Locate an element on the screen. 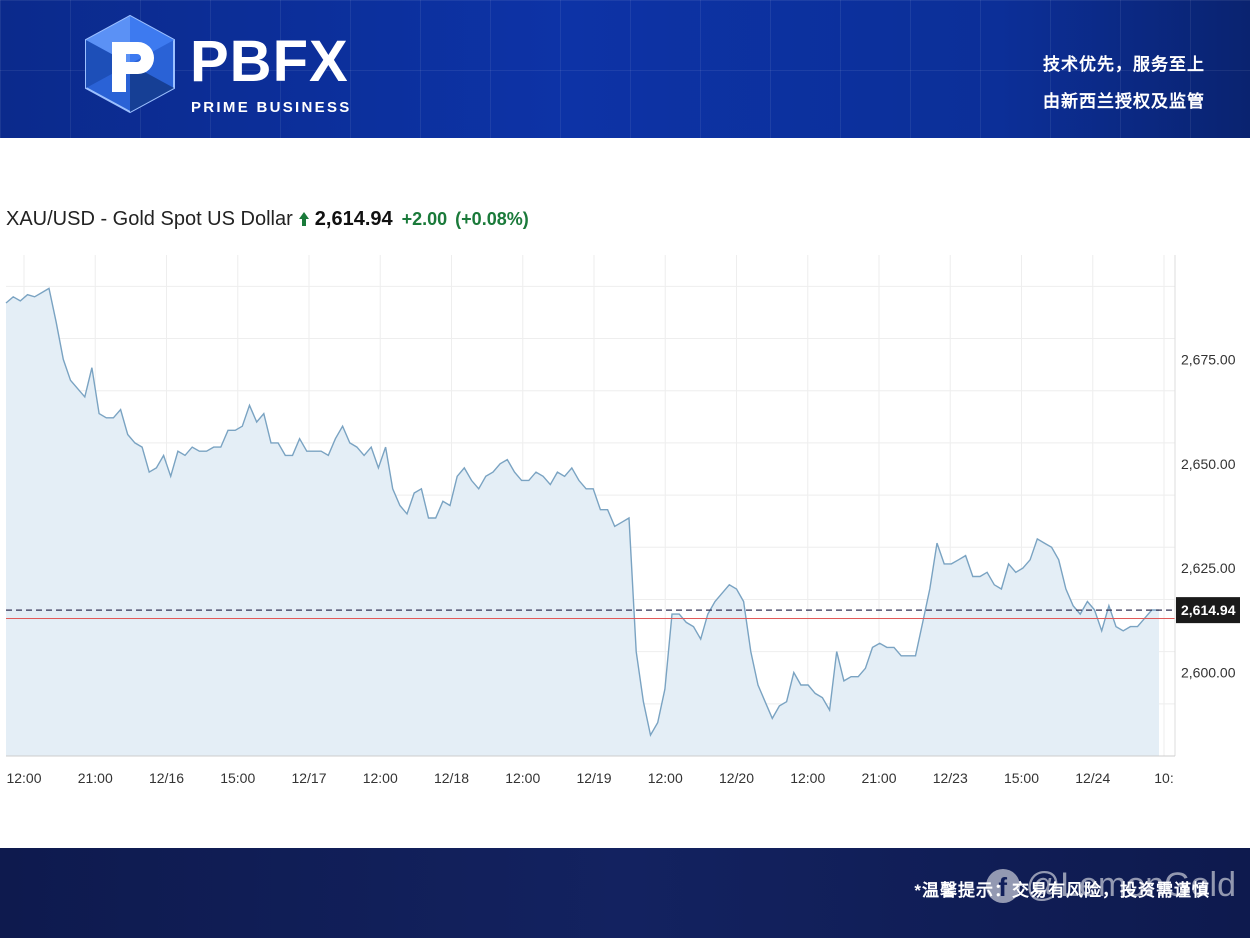  x-tick-label: 12/17 is located at coordinates (308, 778).